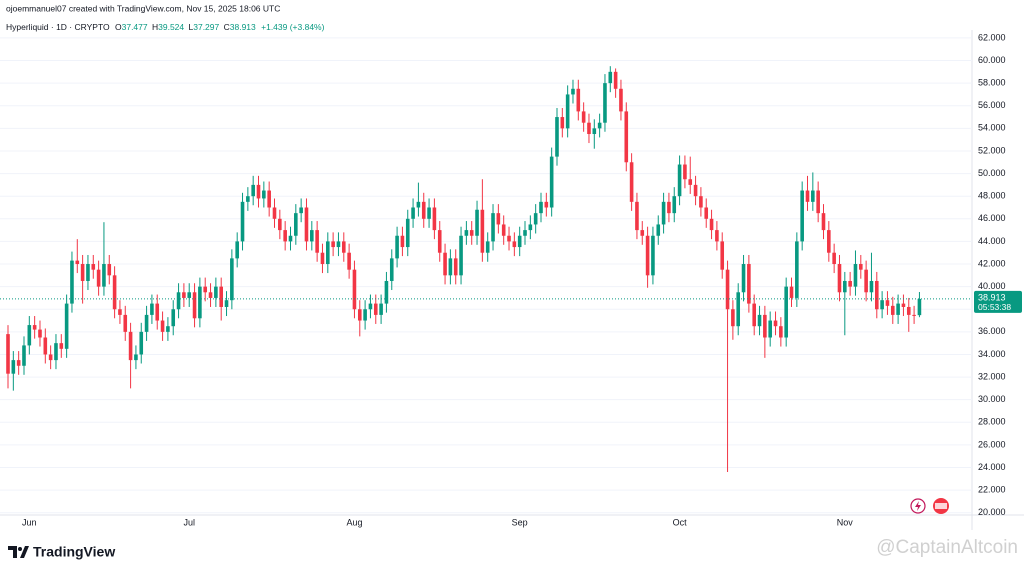 The image size is (1024, 573). What do you see at coordinates (74, 552) in the screenshot?
I see `logo-text: TradingView` at bounding box center [74, 552].